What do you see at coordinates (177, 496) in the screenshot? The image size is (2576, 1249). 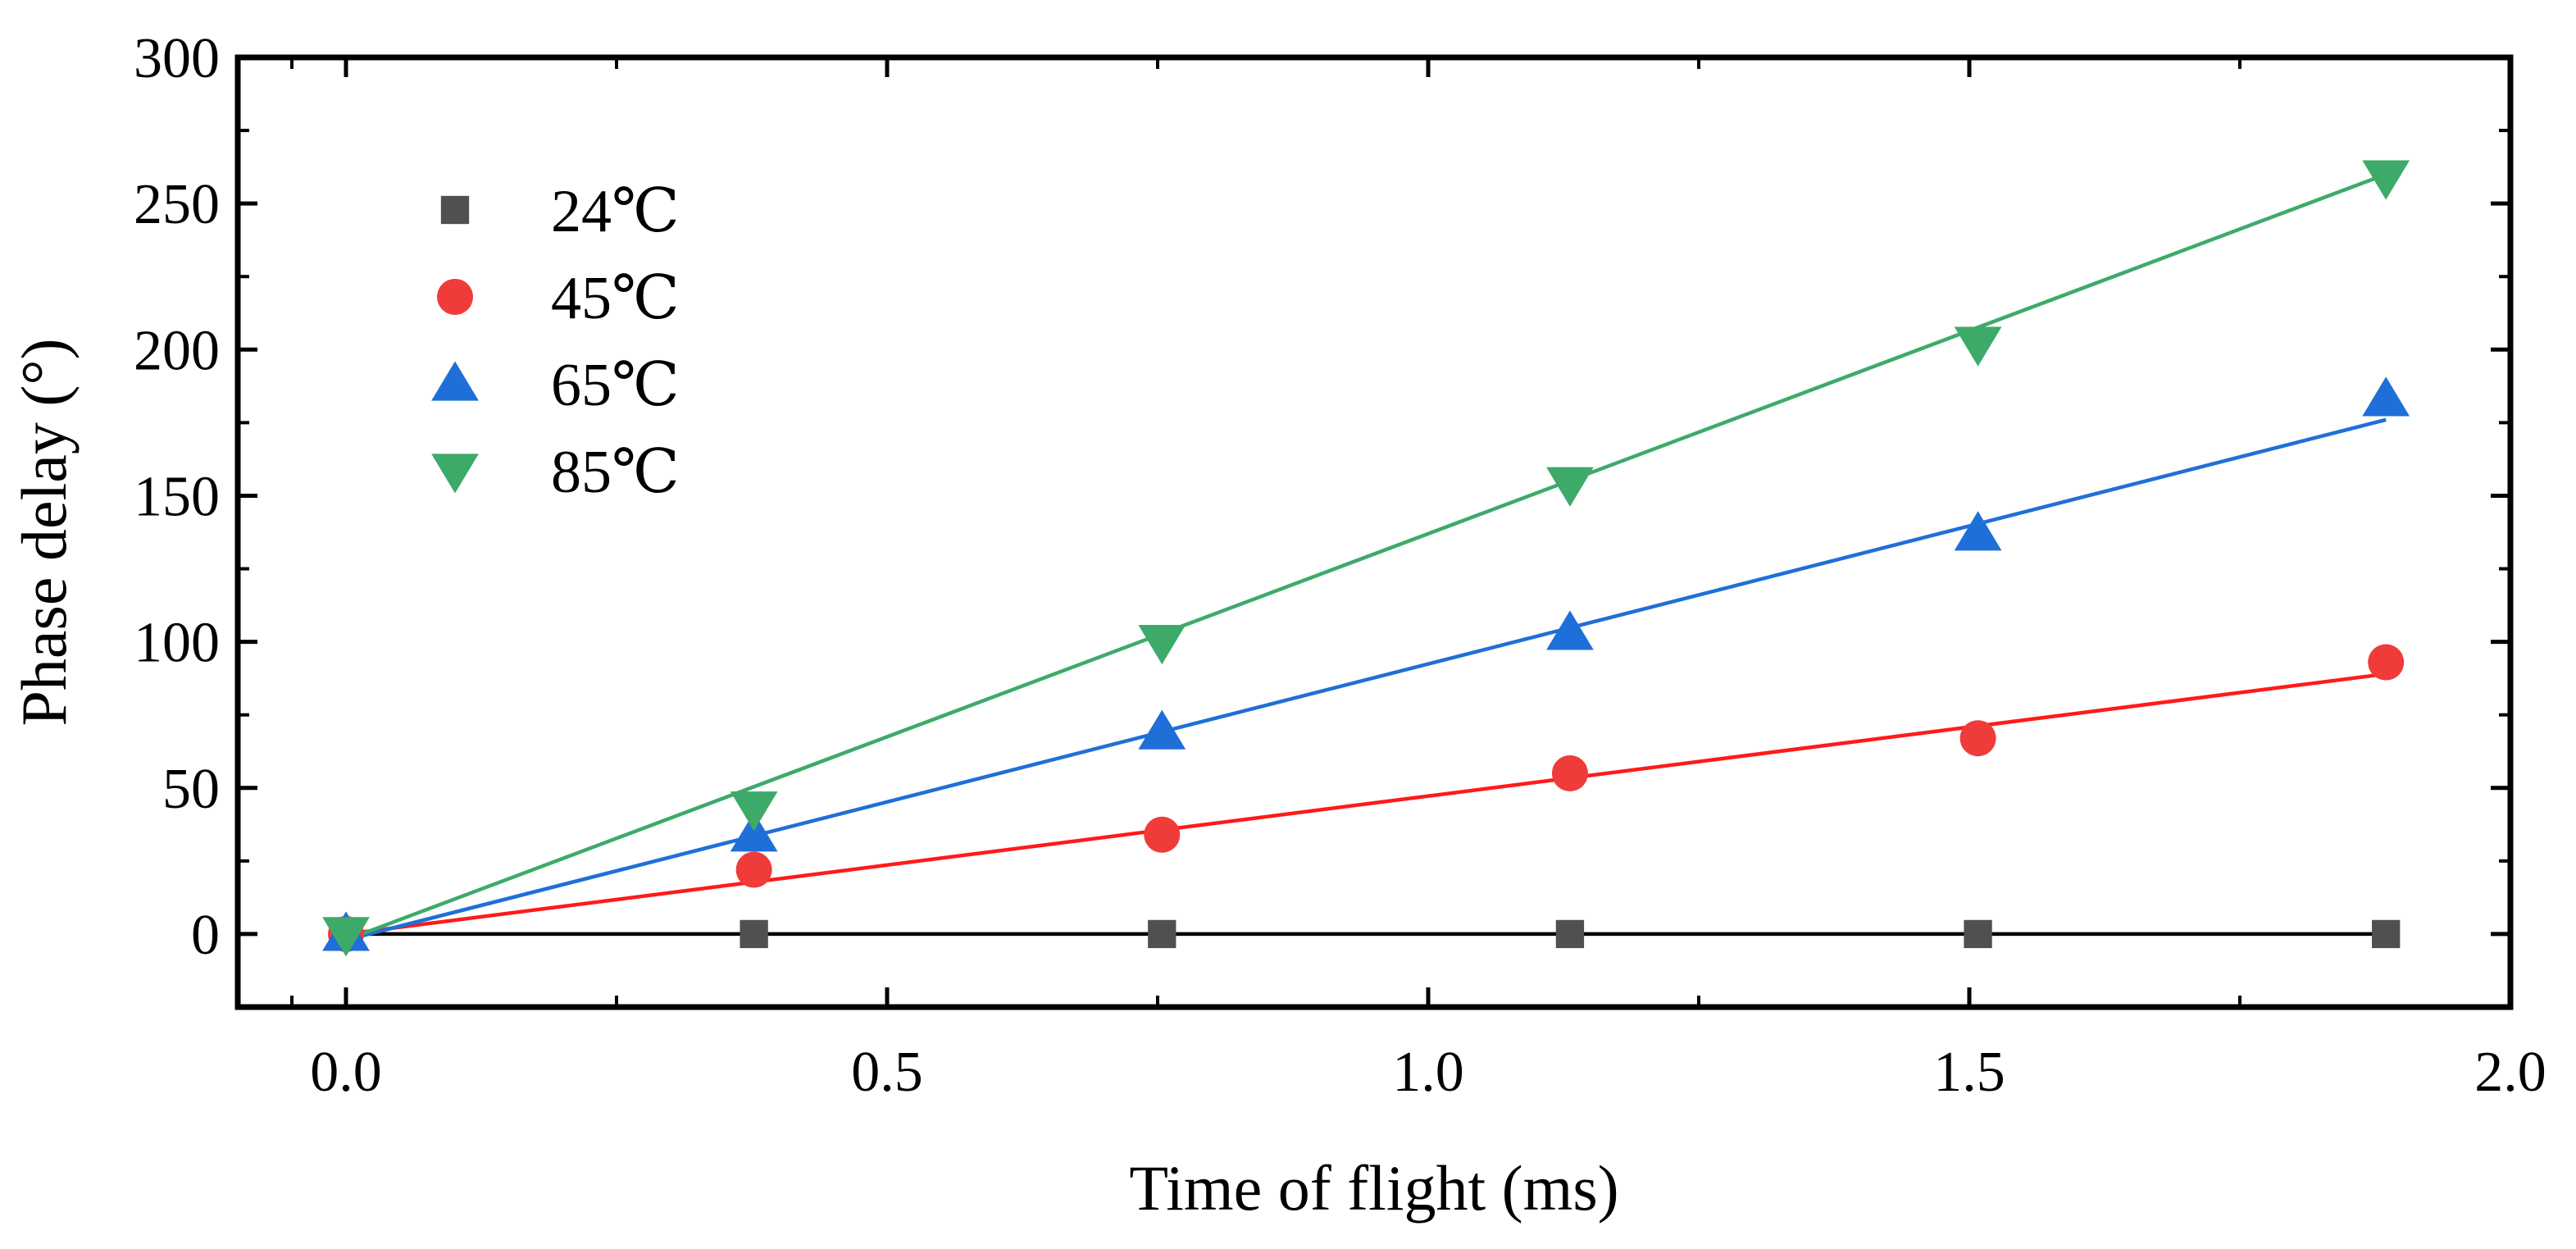 I see `y-tick-label: 150` at bounding box center [177, 496].